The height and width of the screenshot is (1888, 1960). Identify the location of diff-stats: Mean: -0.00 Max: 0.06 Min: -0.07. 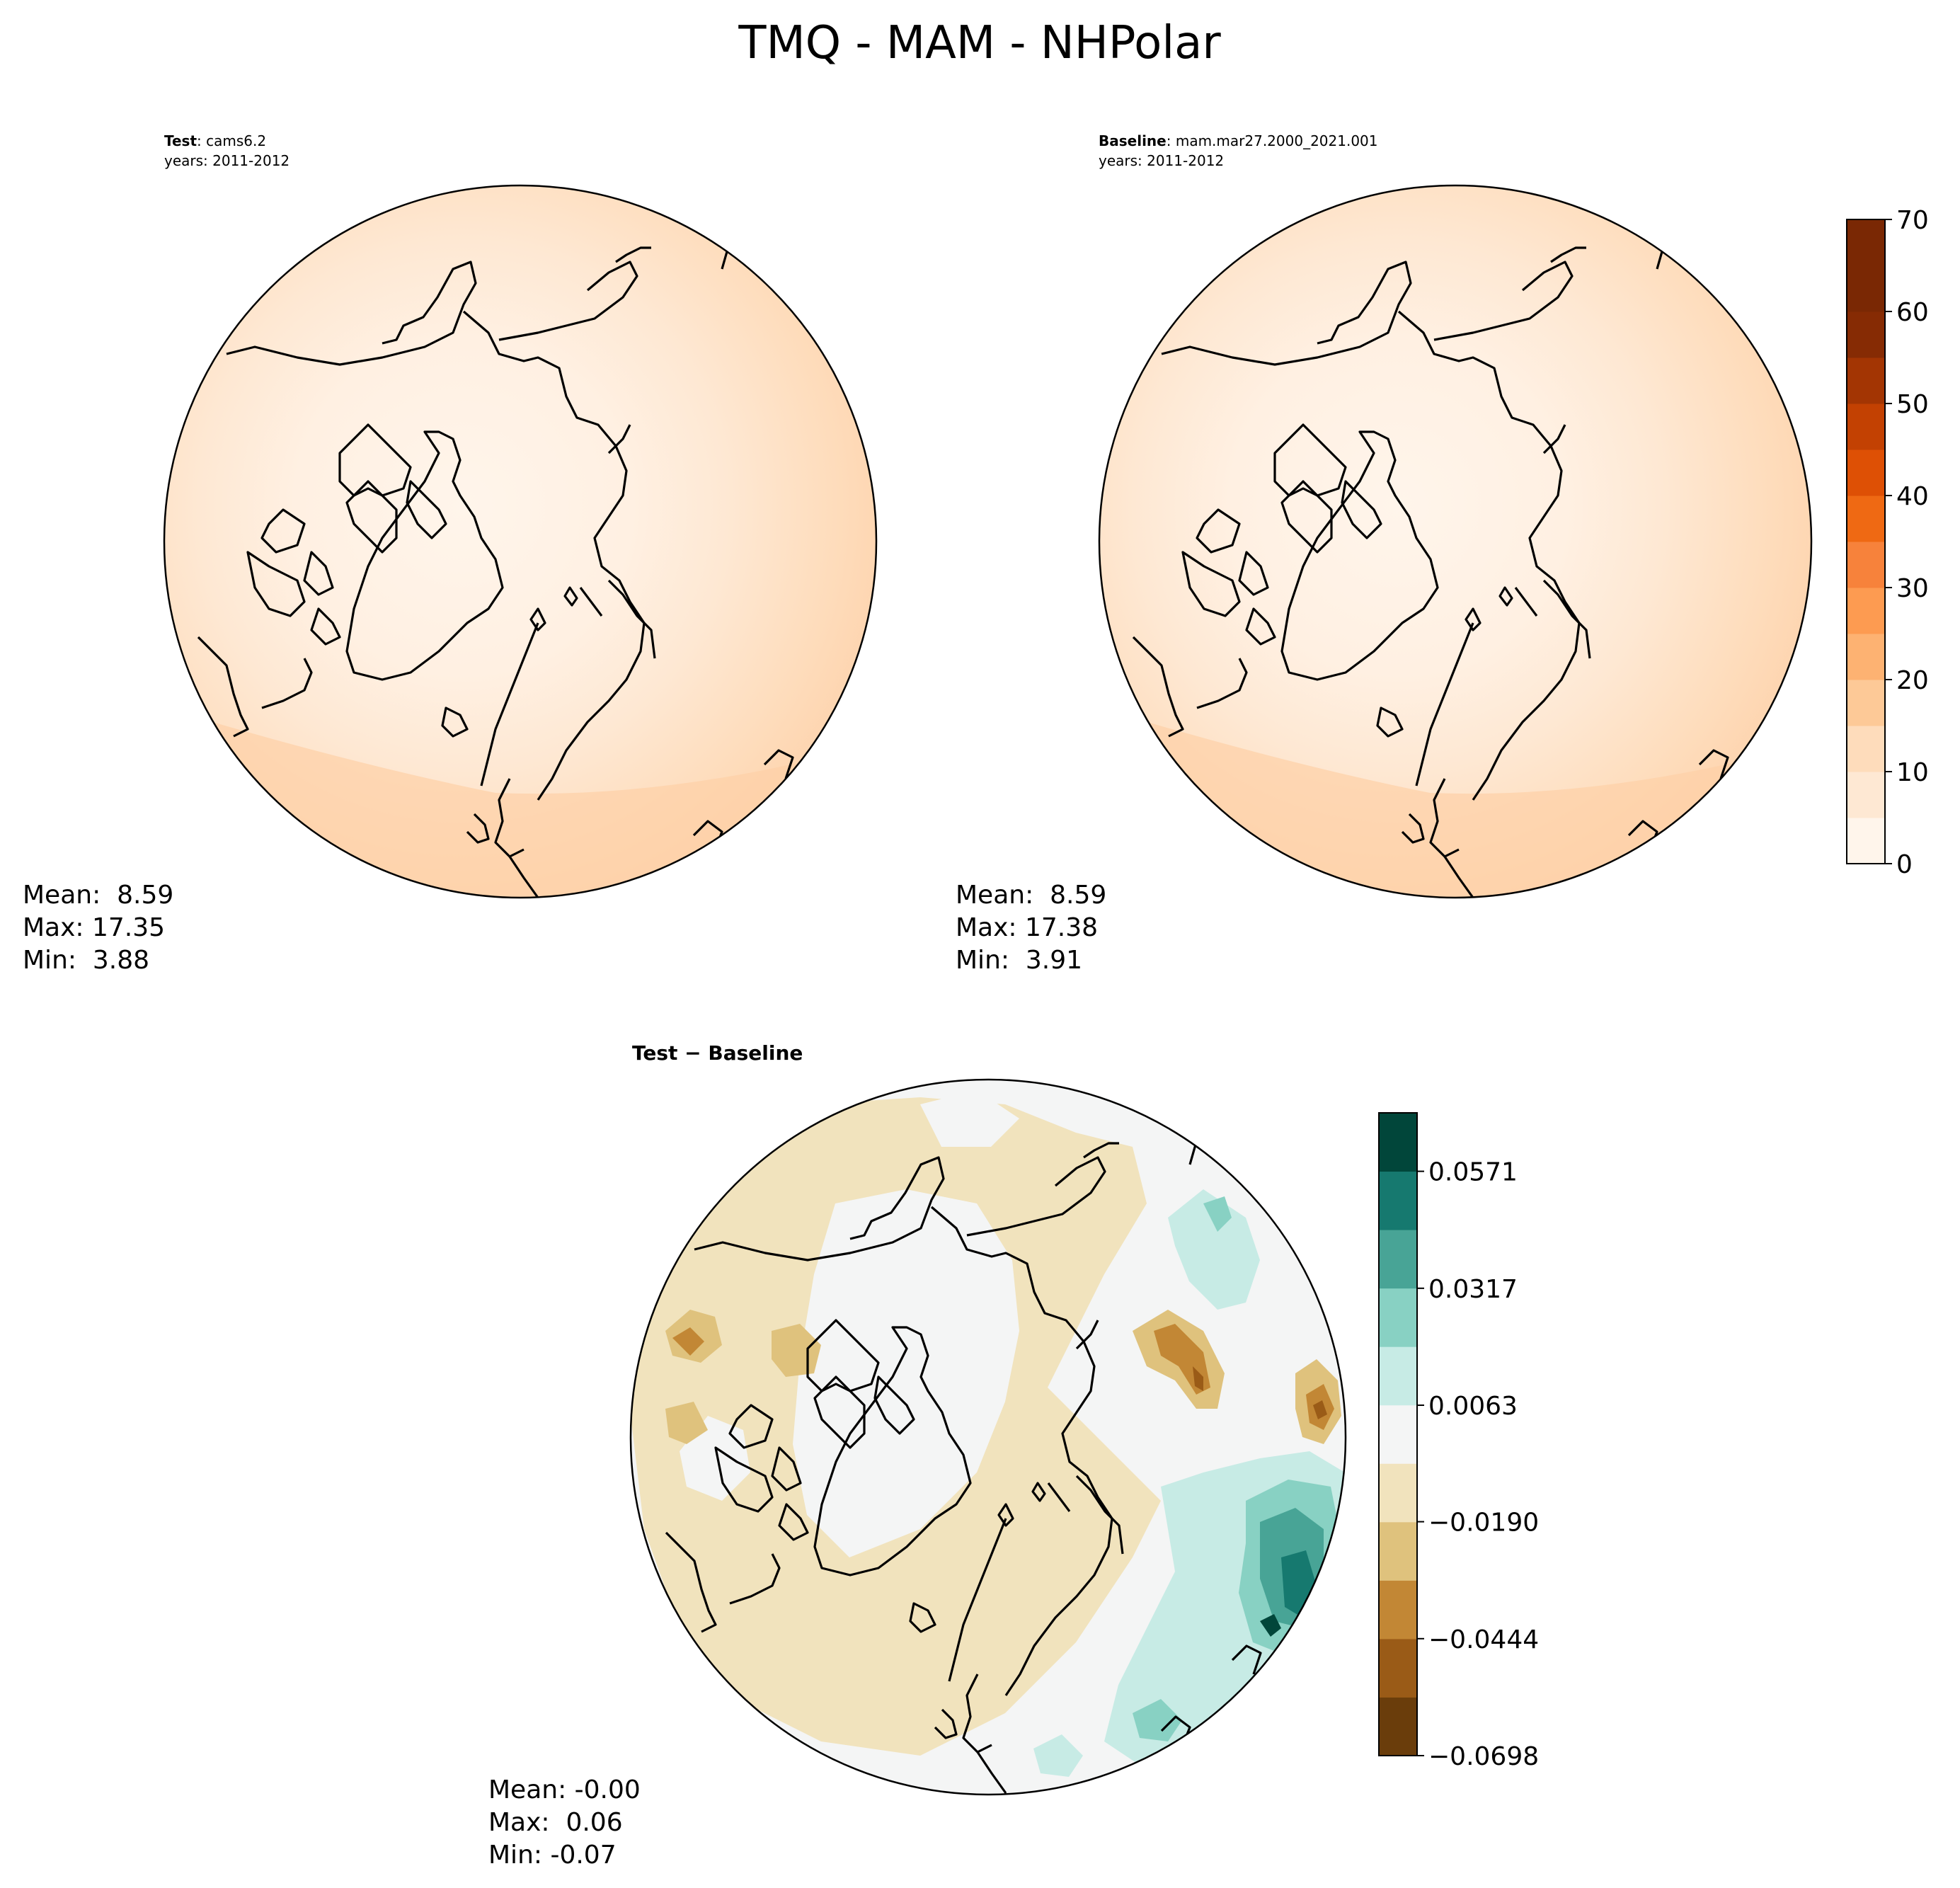
(564, 1823).